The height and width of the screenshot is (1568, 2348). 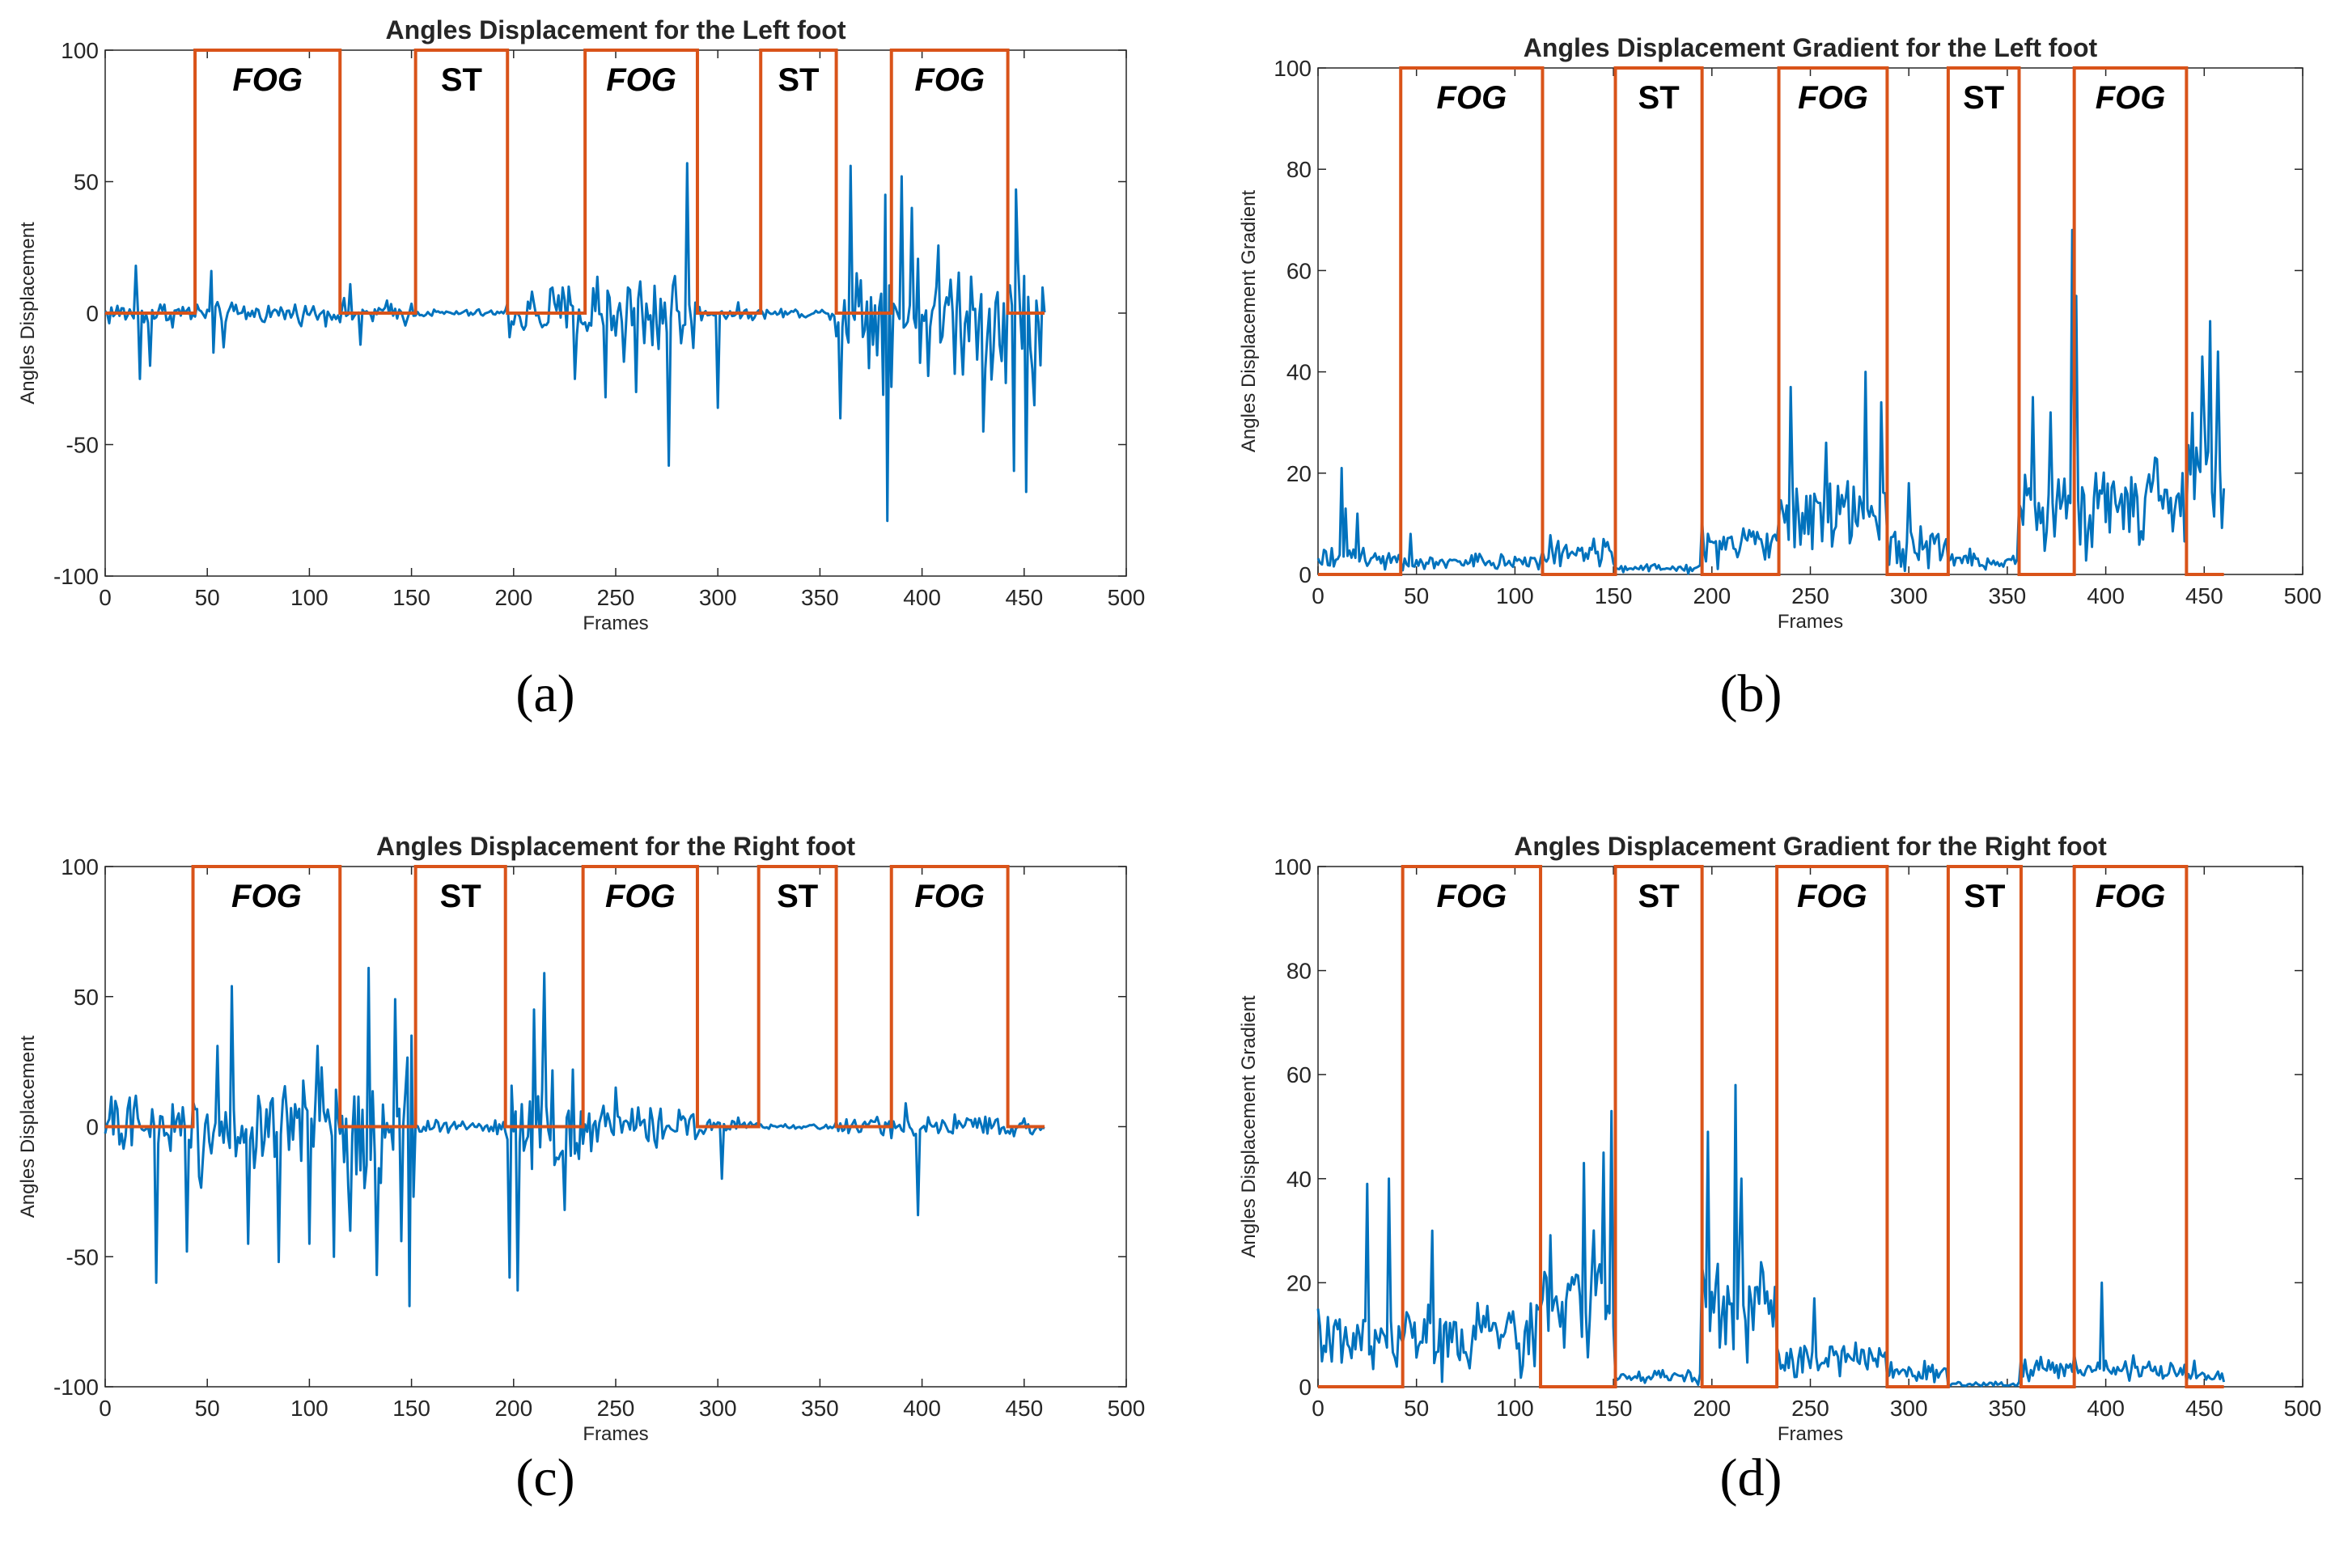 I want to click on caption-b: (b), so click(x=1750, y=694).